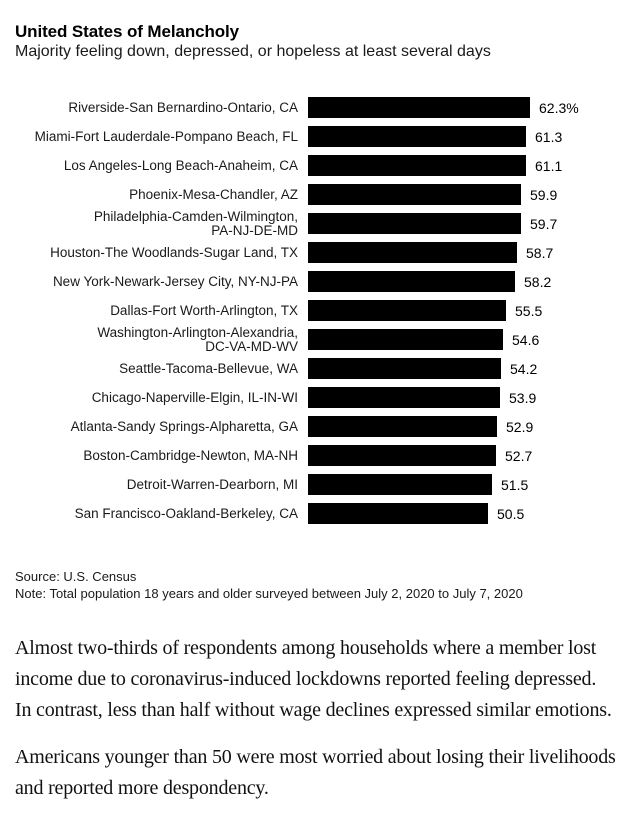 This screenshot has width=630, height=835. What do you see at coordinates (76, 576) in the screenshot?
I see `chart-source: Source: U.S. Census` at bounding box center [76, 576].